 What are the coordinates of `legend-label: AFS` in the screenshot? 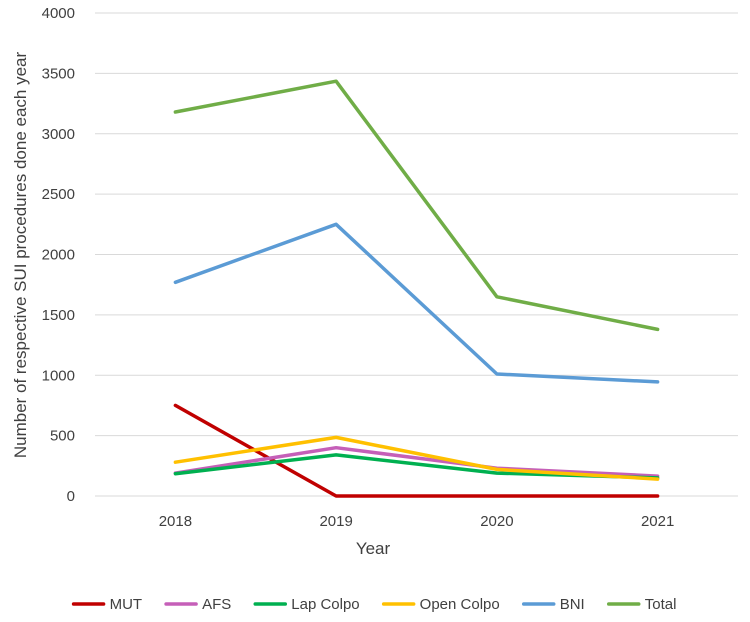 It's located at (216, 604).